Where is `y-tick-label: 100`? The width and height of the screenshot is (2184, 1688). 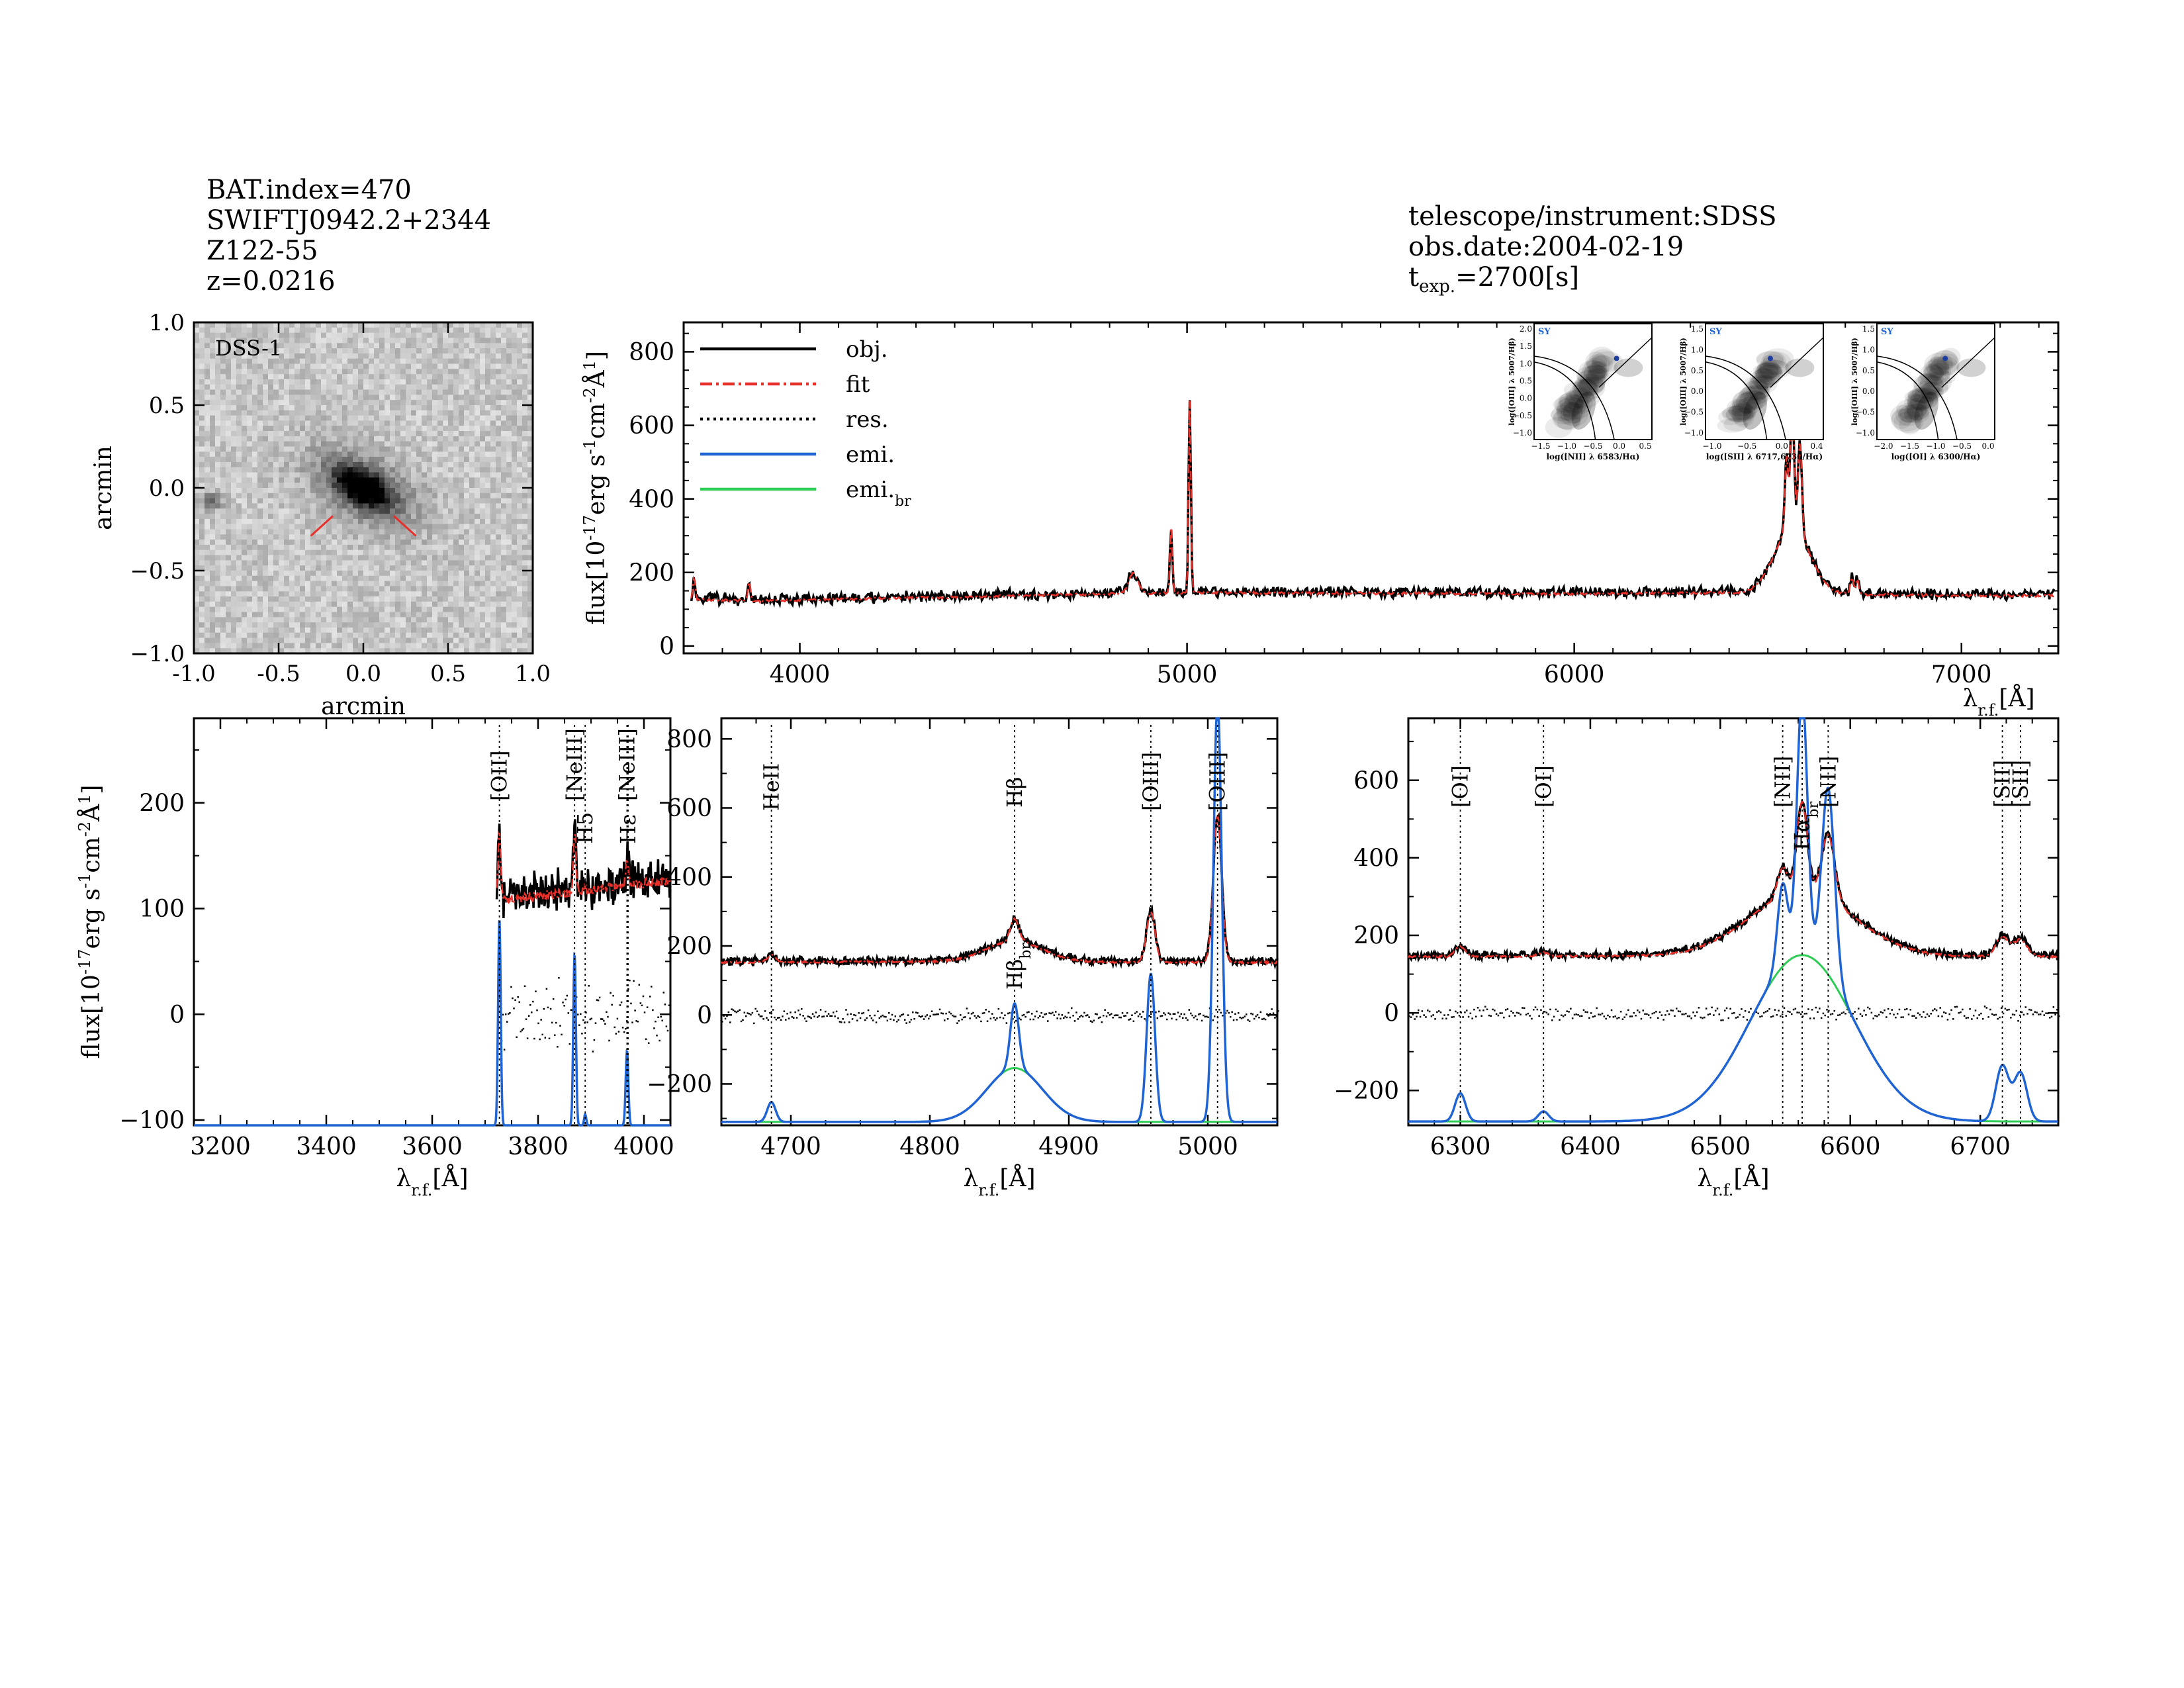 y-tick-label: 100 is located at coordinates (162, 909).